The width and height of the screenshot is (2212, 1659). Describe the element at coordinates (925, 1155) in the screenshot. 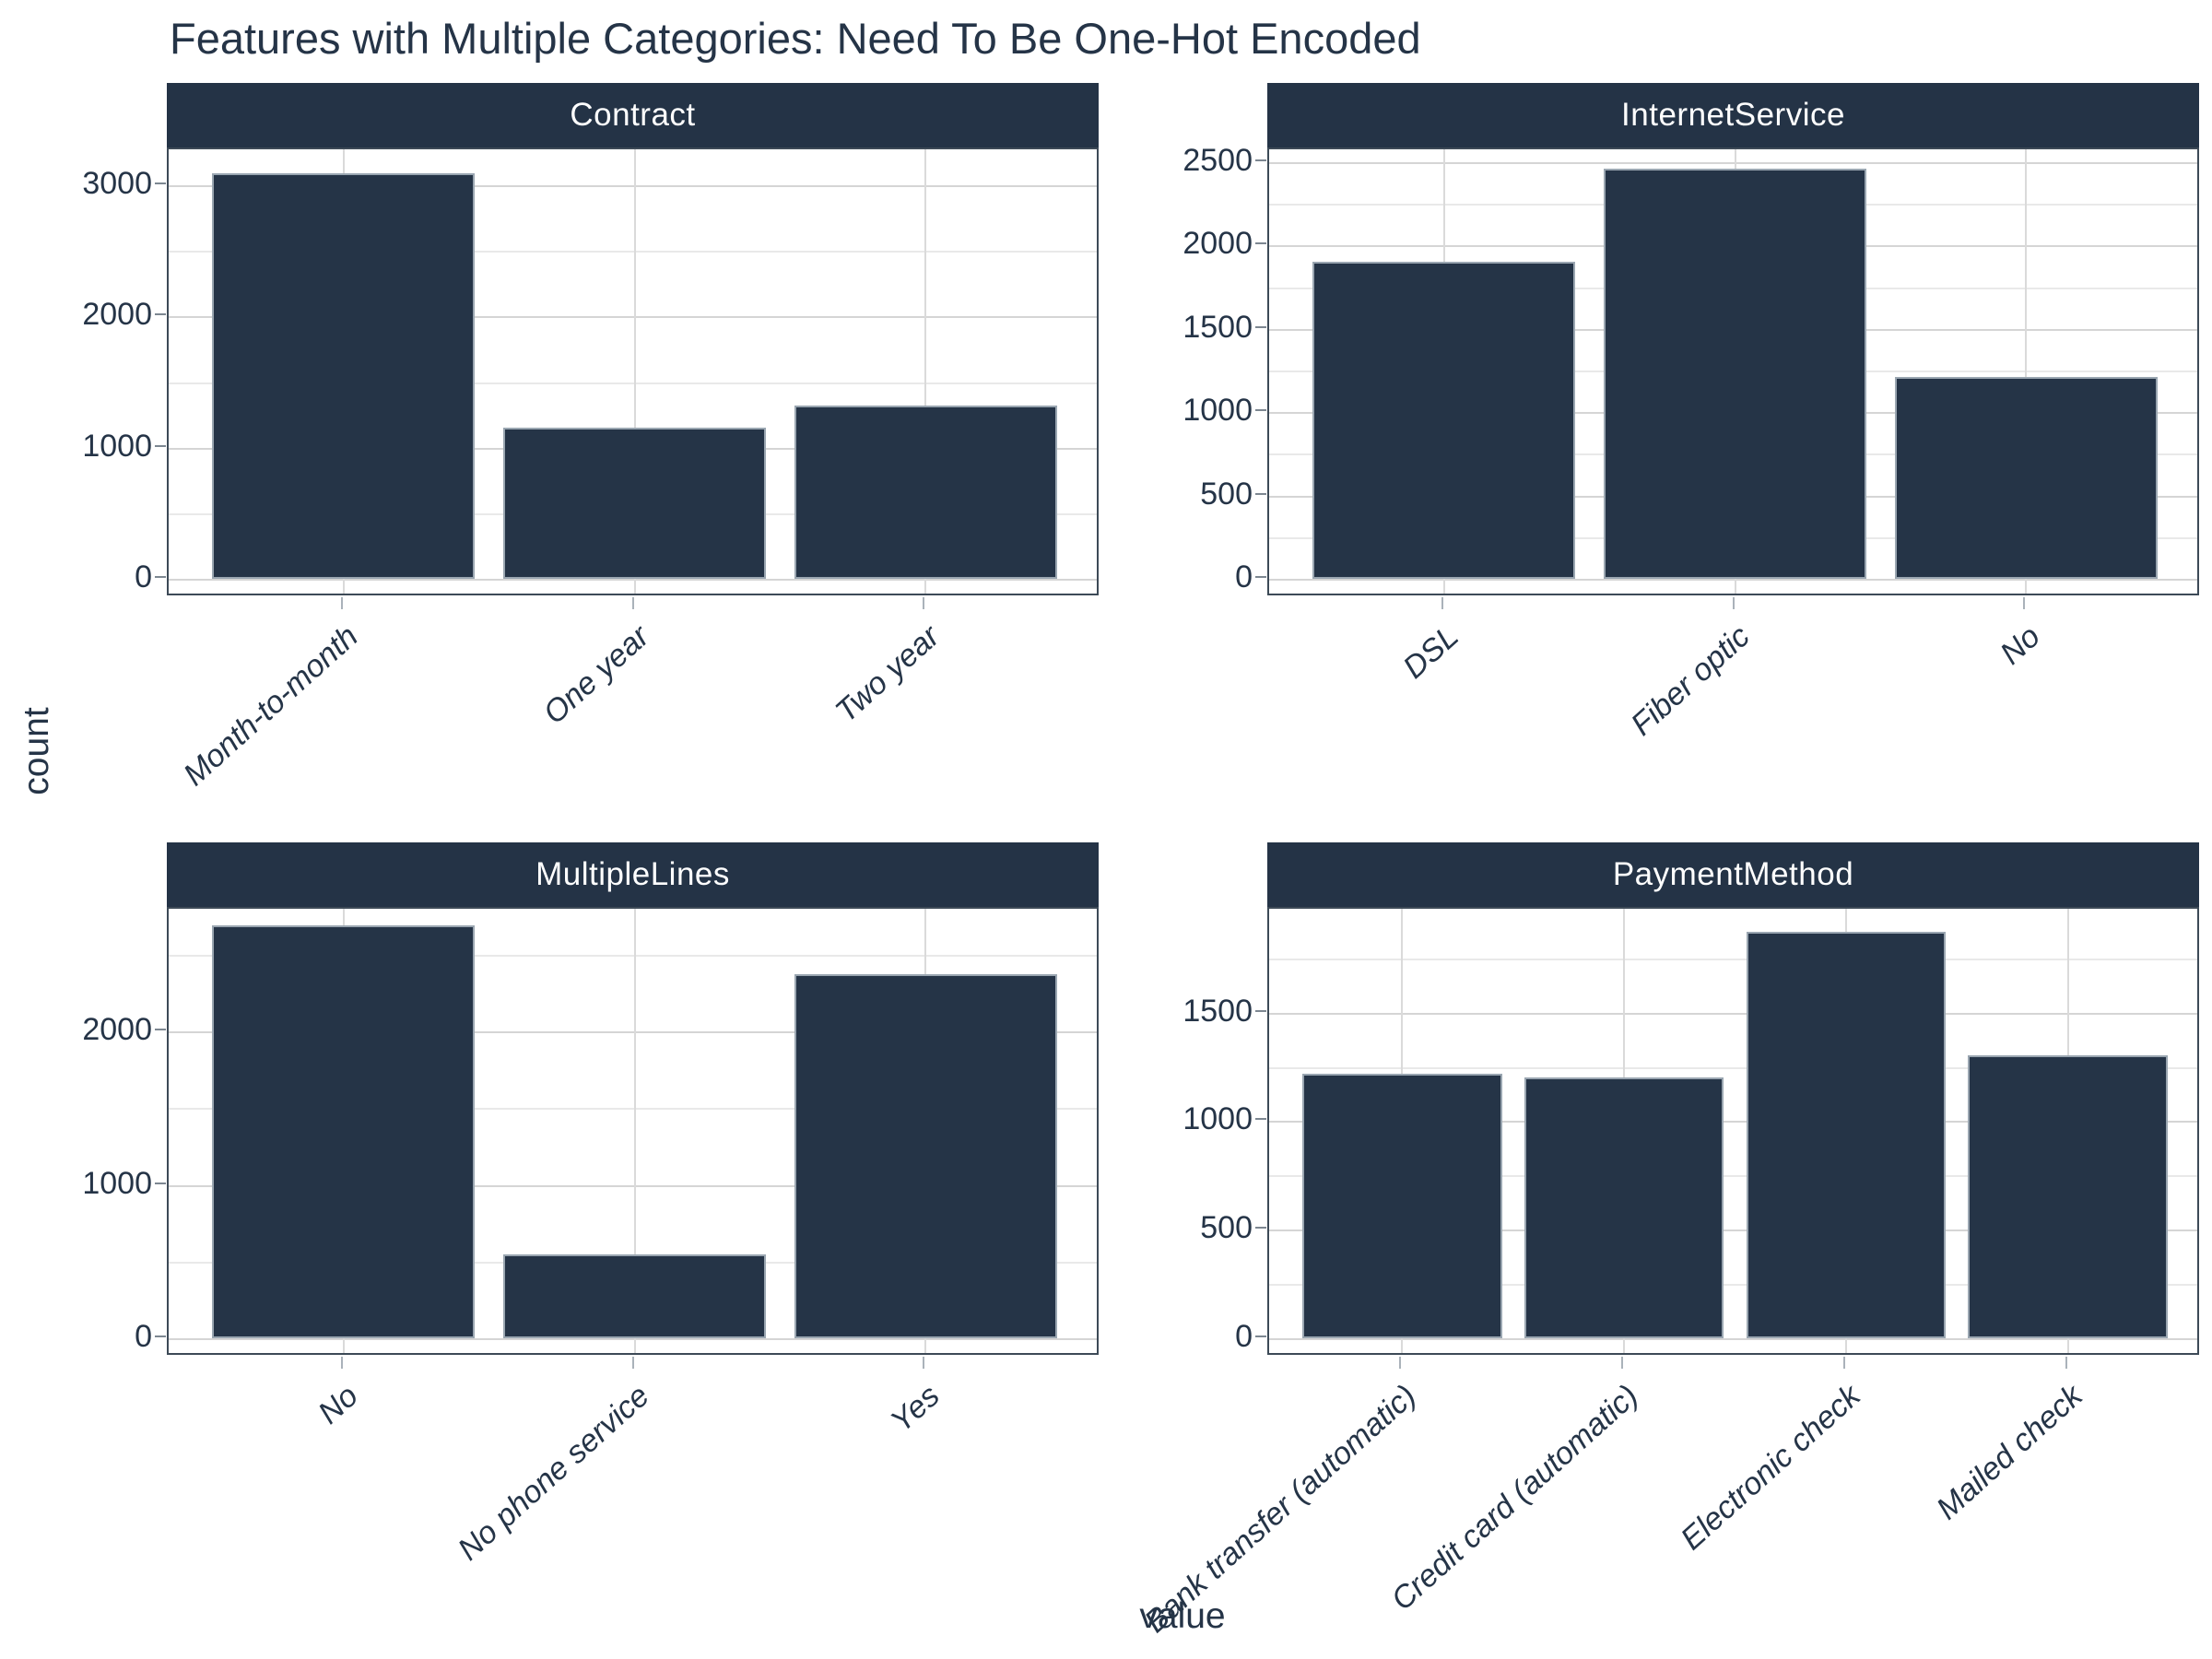

I see `bar-yes` at that location.